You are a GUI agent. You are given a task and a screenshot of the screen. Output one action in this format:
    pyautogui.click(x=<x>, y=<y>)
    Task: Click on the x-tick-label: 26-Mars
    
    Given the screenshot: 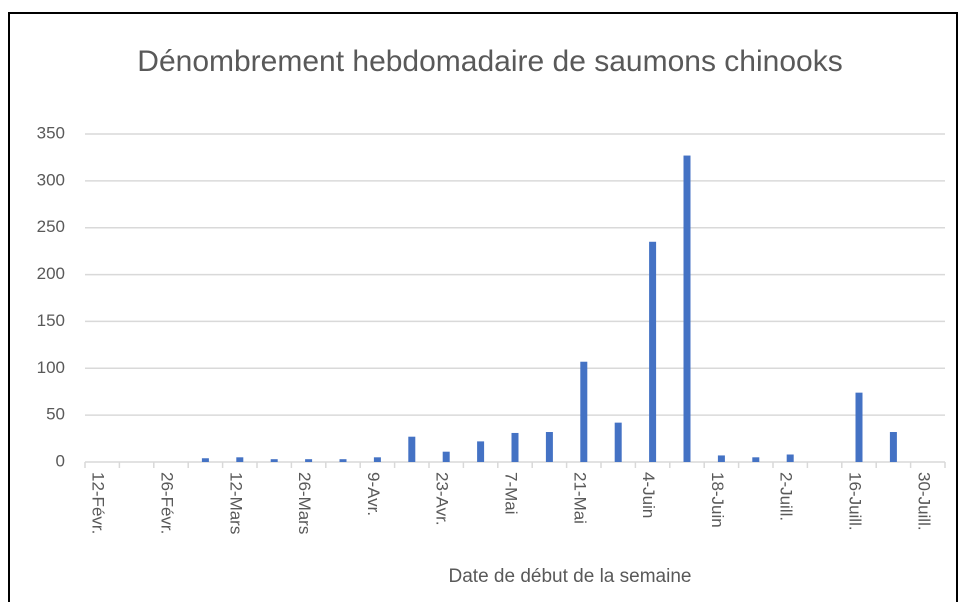 What is the action you would take?
    pyautogui.click(x=304, y=503)
    